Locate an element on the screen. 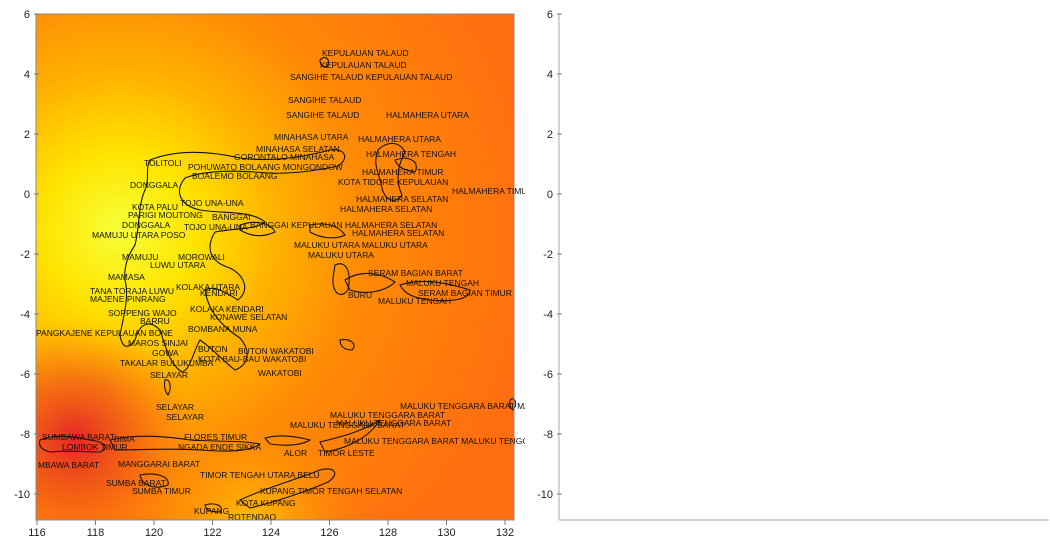 The image size is (1050, 544). region-label: KUPANG TIMOR TENGAH SELATAN is located at coordinates (331, 491).